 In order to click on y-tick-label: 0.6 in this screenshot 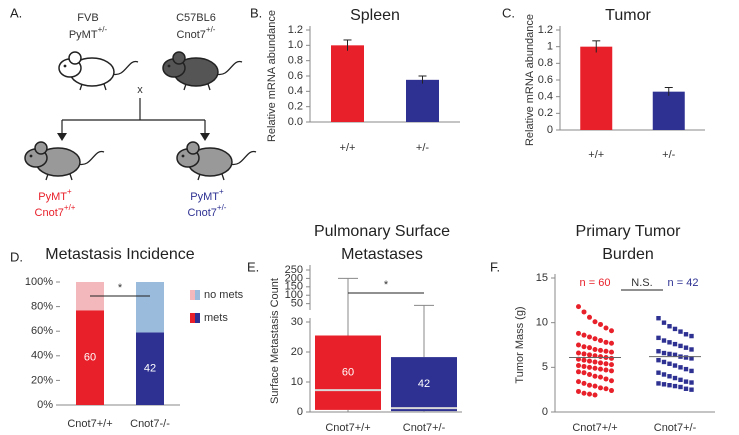, I will do `click(545, 80)`.